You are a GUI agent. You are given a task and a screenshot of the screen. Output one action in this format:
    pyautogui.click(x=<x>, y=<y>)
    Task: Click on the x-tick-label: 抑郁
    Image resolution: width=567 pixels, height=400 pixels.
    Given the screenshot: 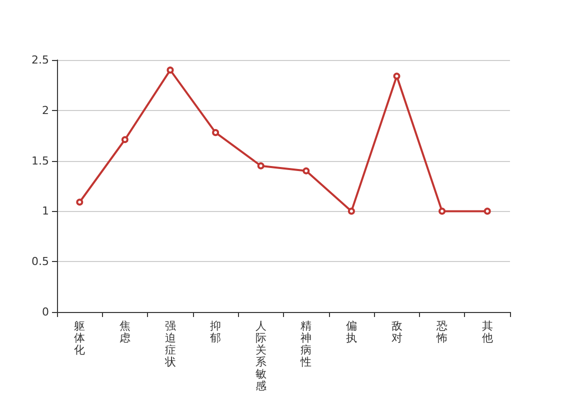 What is the action you would take?
    pyautogui.click(x=216, y=332)
    